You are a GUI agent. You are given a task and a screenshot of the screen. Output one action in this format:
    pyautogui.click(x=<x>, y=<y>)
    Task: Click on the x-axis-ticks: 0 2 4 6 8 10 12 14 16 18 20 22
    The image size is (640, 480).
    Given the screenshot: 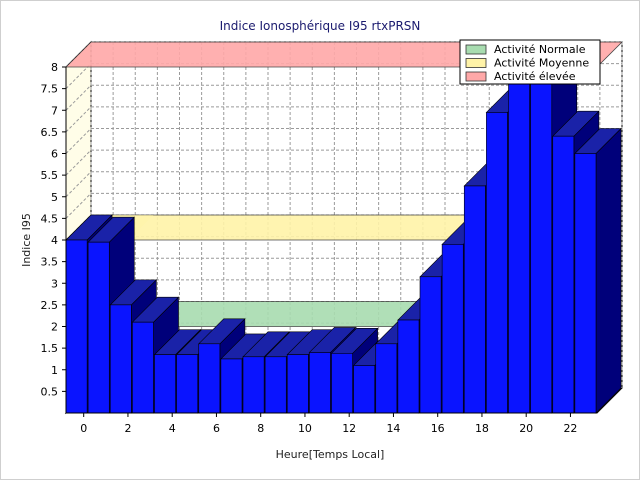 What is the action you would take?
    pyautogui.click(x=331, y=423)
    